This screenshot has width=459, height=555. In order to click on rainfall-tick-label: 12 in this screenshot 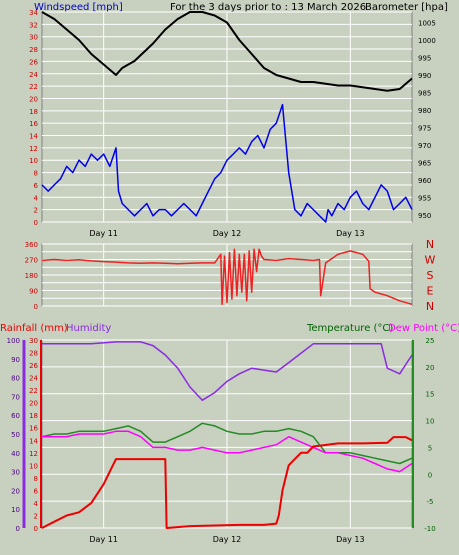, I will do `click(33, 454)`.